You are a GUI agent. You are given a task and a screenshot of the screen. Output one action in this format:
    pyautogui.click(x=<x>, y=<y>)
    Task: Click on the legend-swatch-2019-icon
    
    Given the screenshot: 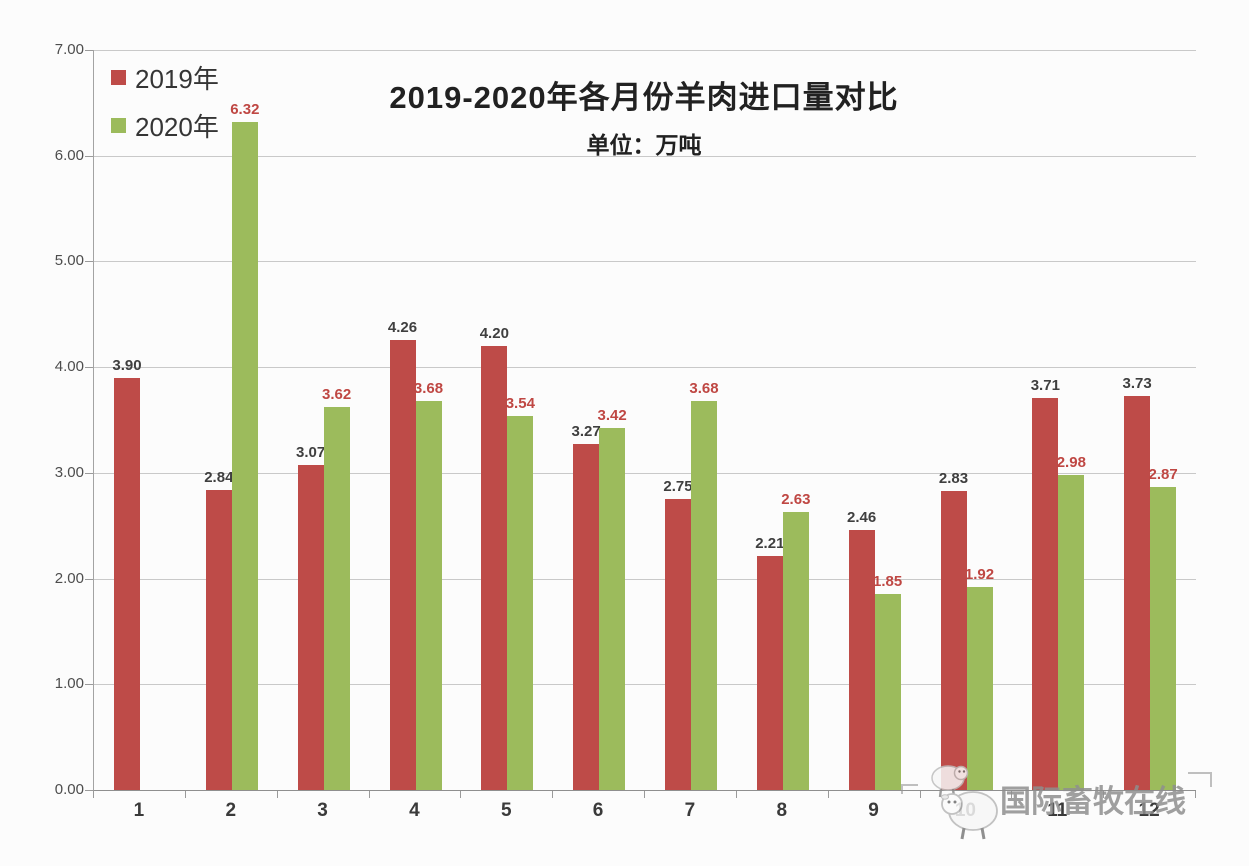 What is the action you would take?
    pyautogui.click(x=118, y=77)
    